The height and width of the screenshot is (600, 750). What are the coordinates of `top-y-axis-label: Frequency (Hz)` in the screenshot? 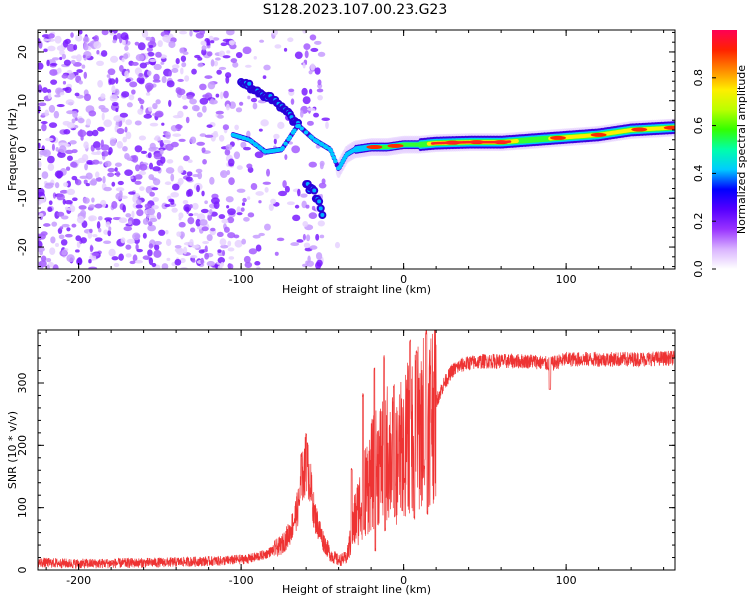 It's located at (12, 149).